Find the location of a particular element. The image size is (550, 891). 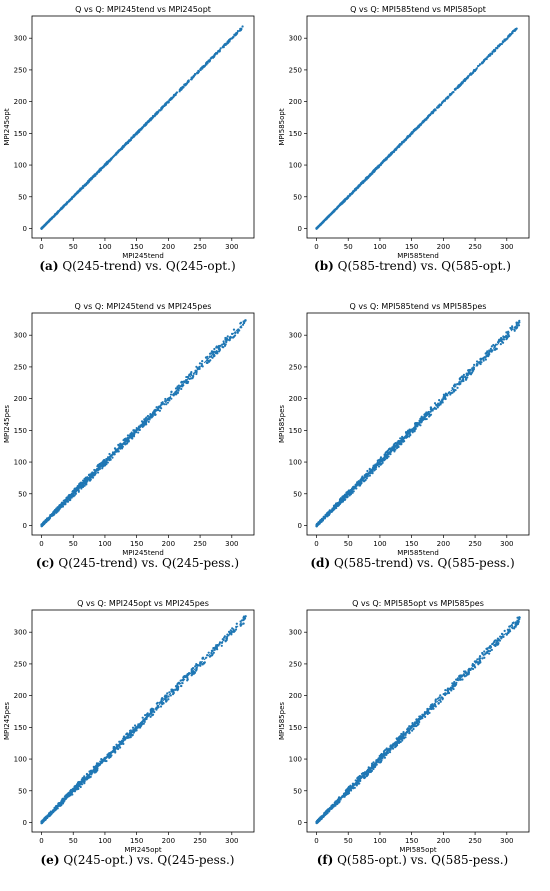

x-tick-label: 150 is located at coordinates (136, 841).